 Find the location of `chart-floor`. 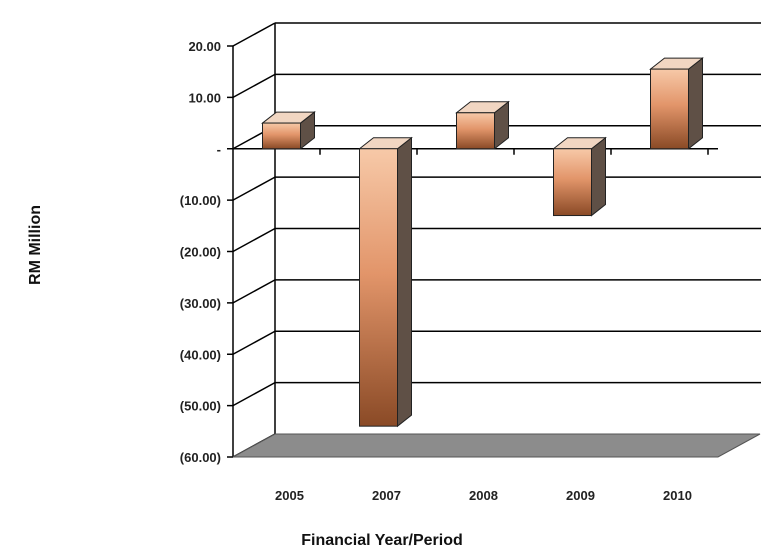

chart-floor is located at coordinates (496, 445).